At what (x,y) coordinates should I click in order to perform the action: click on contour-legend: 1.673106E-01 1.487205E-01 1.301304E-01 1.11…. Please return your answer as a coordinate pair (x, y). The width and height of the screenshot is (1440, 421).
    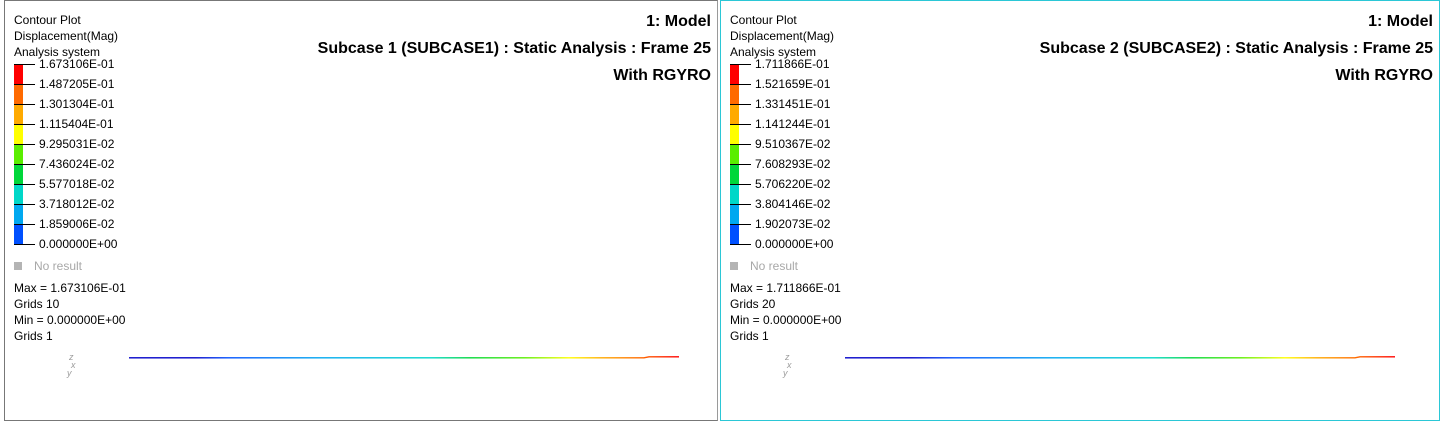
    Looking at the image, I should click on (114, 154).